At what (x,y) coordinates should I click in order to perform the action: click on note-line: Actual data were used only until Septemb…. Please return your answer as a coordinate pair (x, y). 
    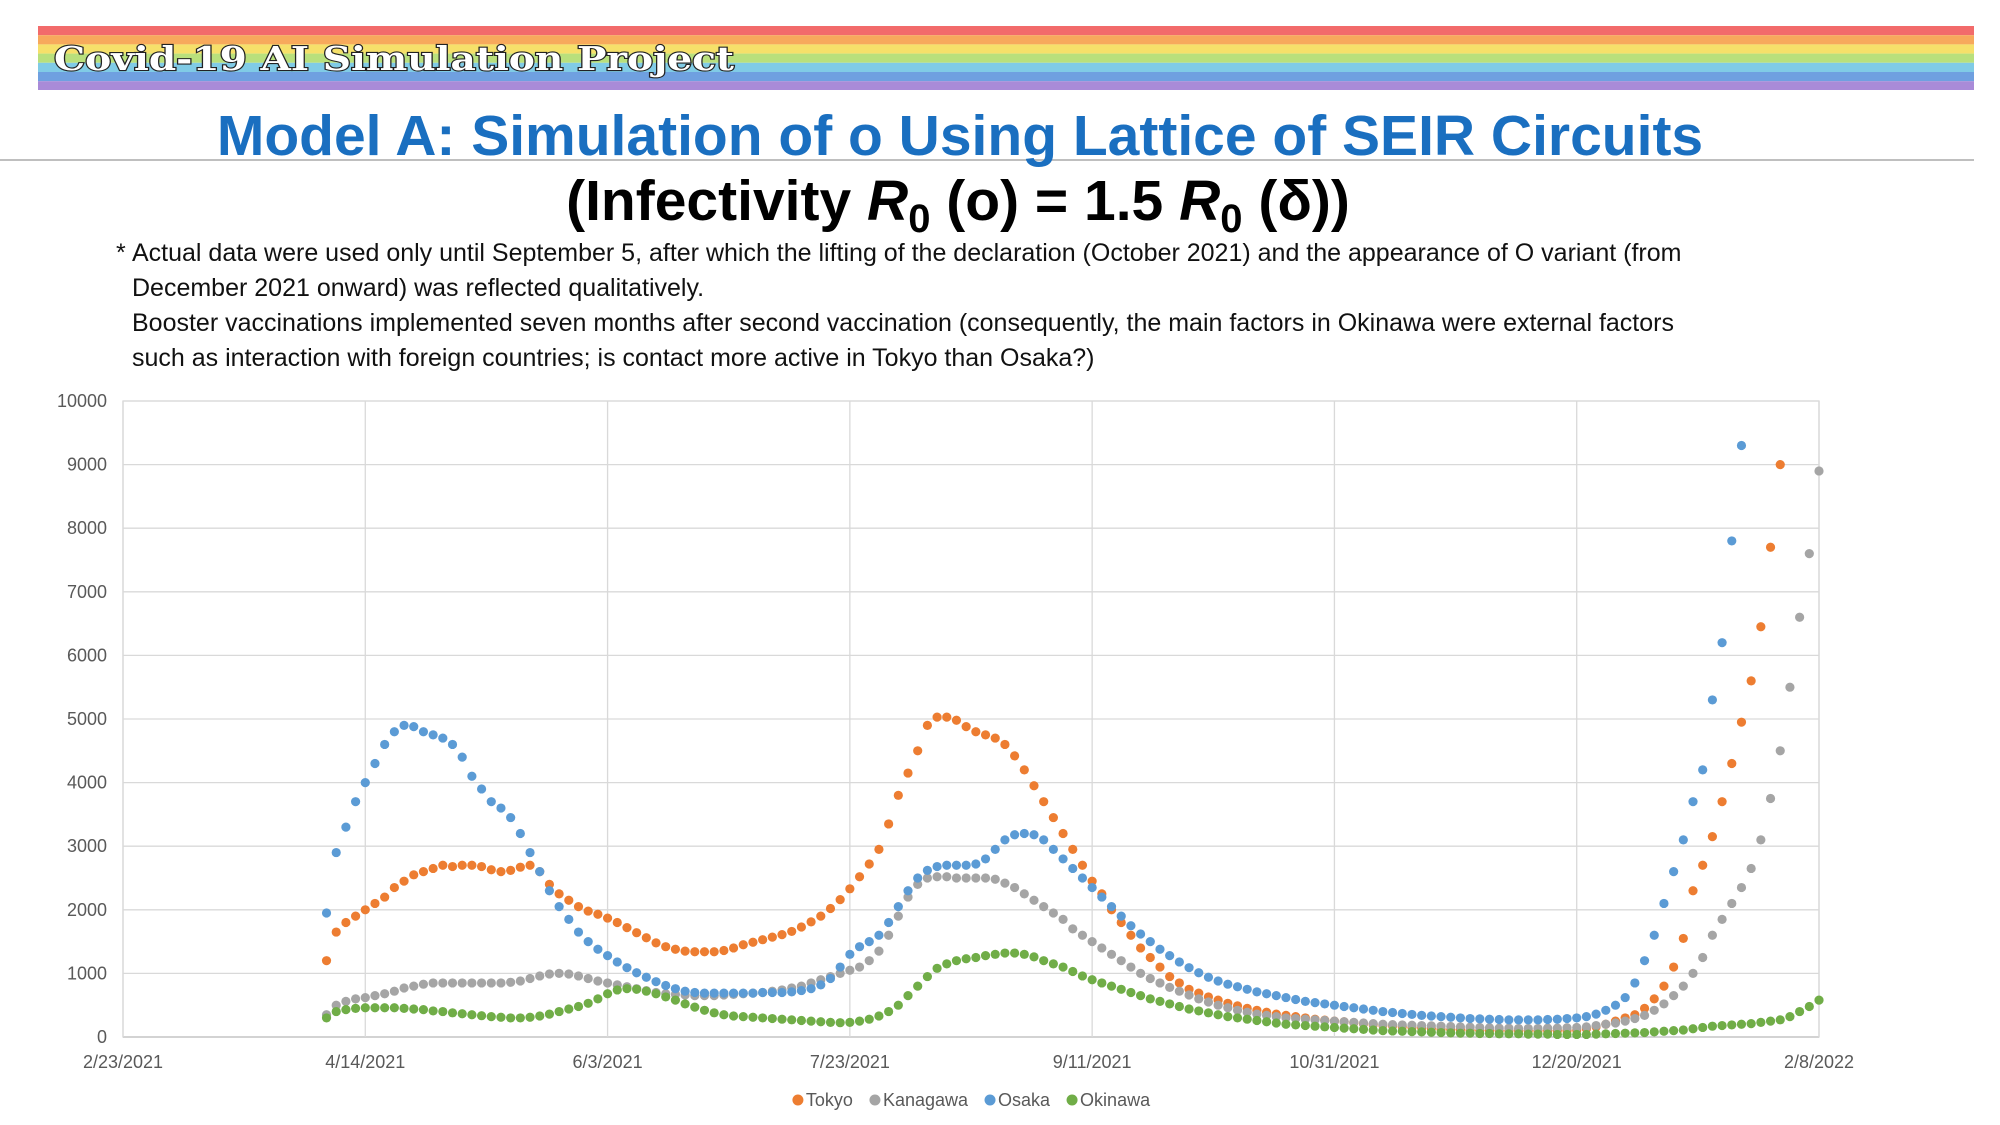
    Looking at the image, I should click on (907, 253).